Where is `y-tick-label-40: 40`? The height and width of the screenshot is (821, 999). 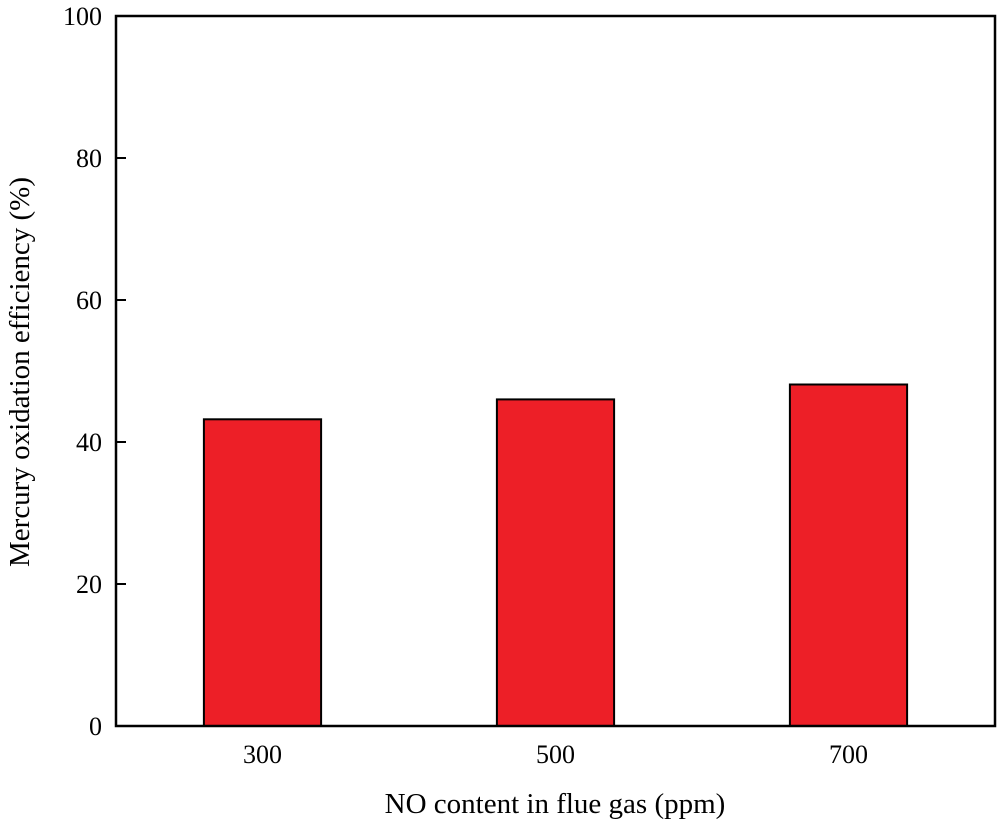
y-tick-label-40: 40 is located at coordinates (89, 442).